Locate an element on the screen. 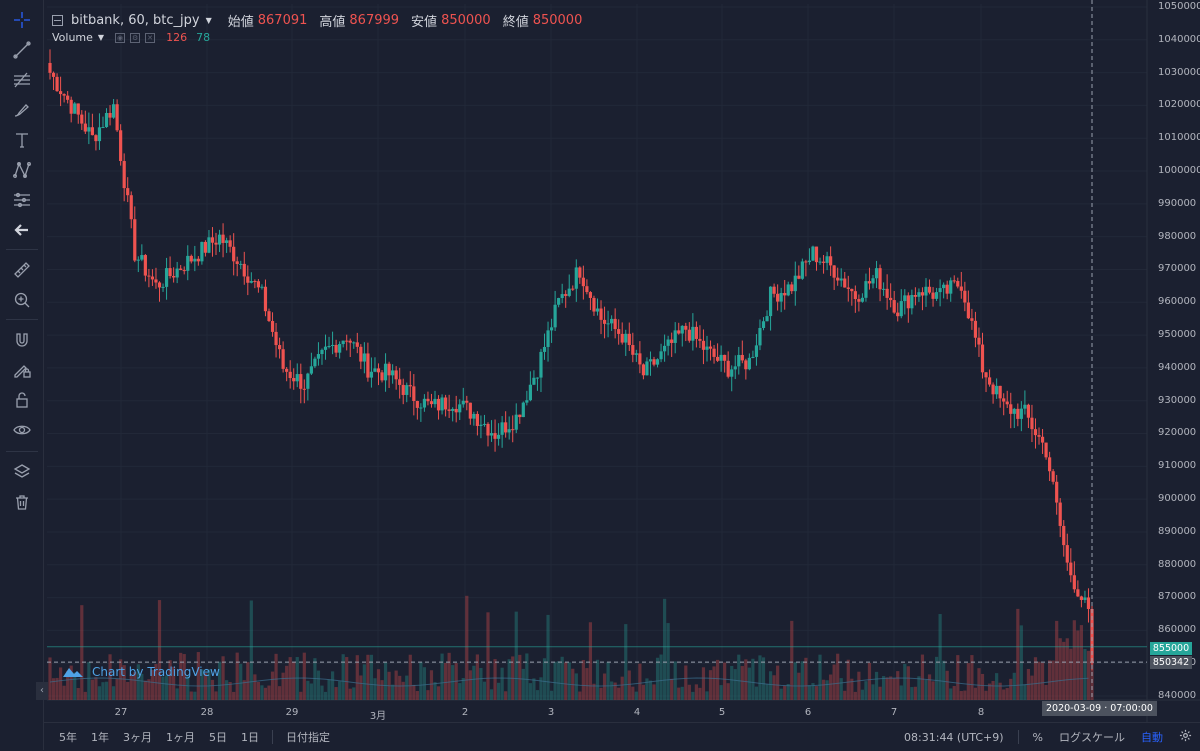 The height and width of the screenshot is (751, 1200). eye-icon is located at coordinates (22, 430).